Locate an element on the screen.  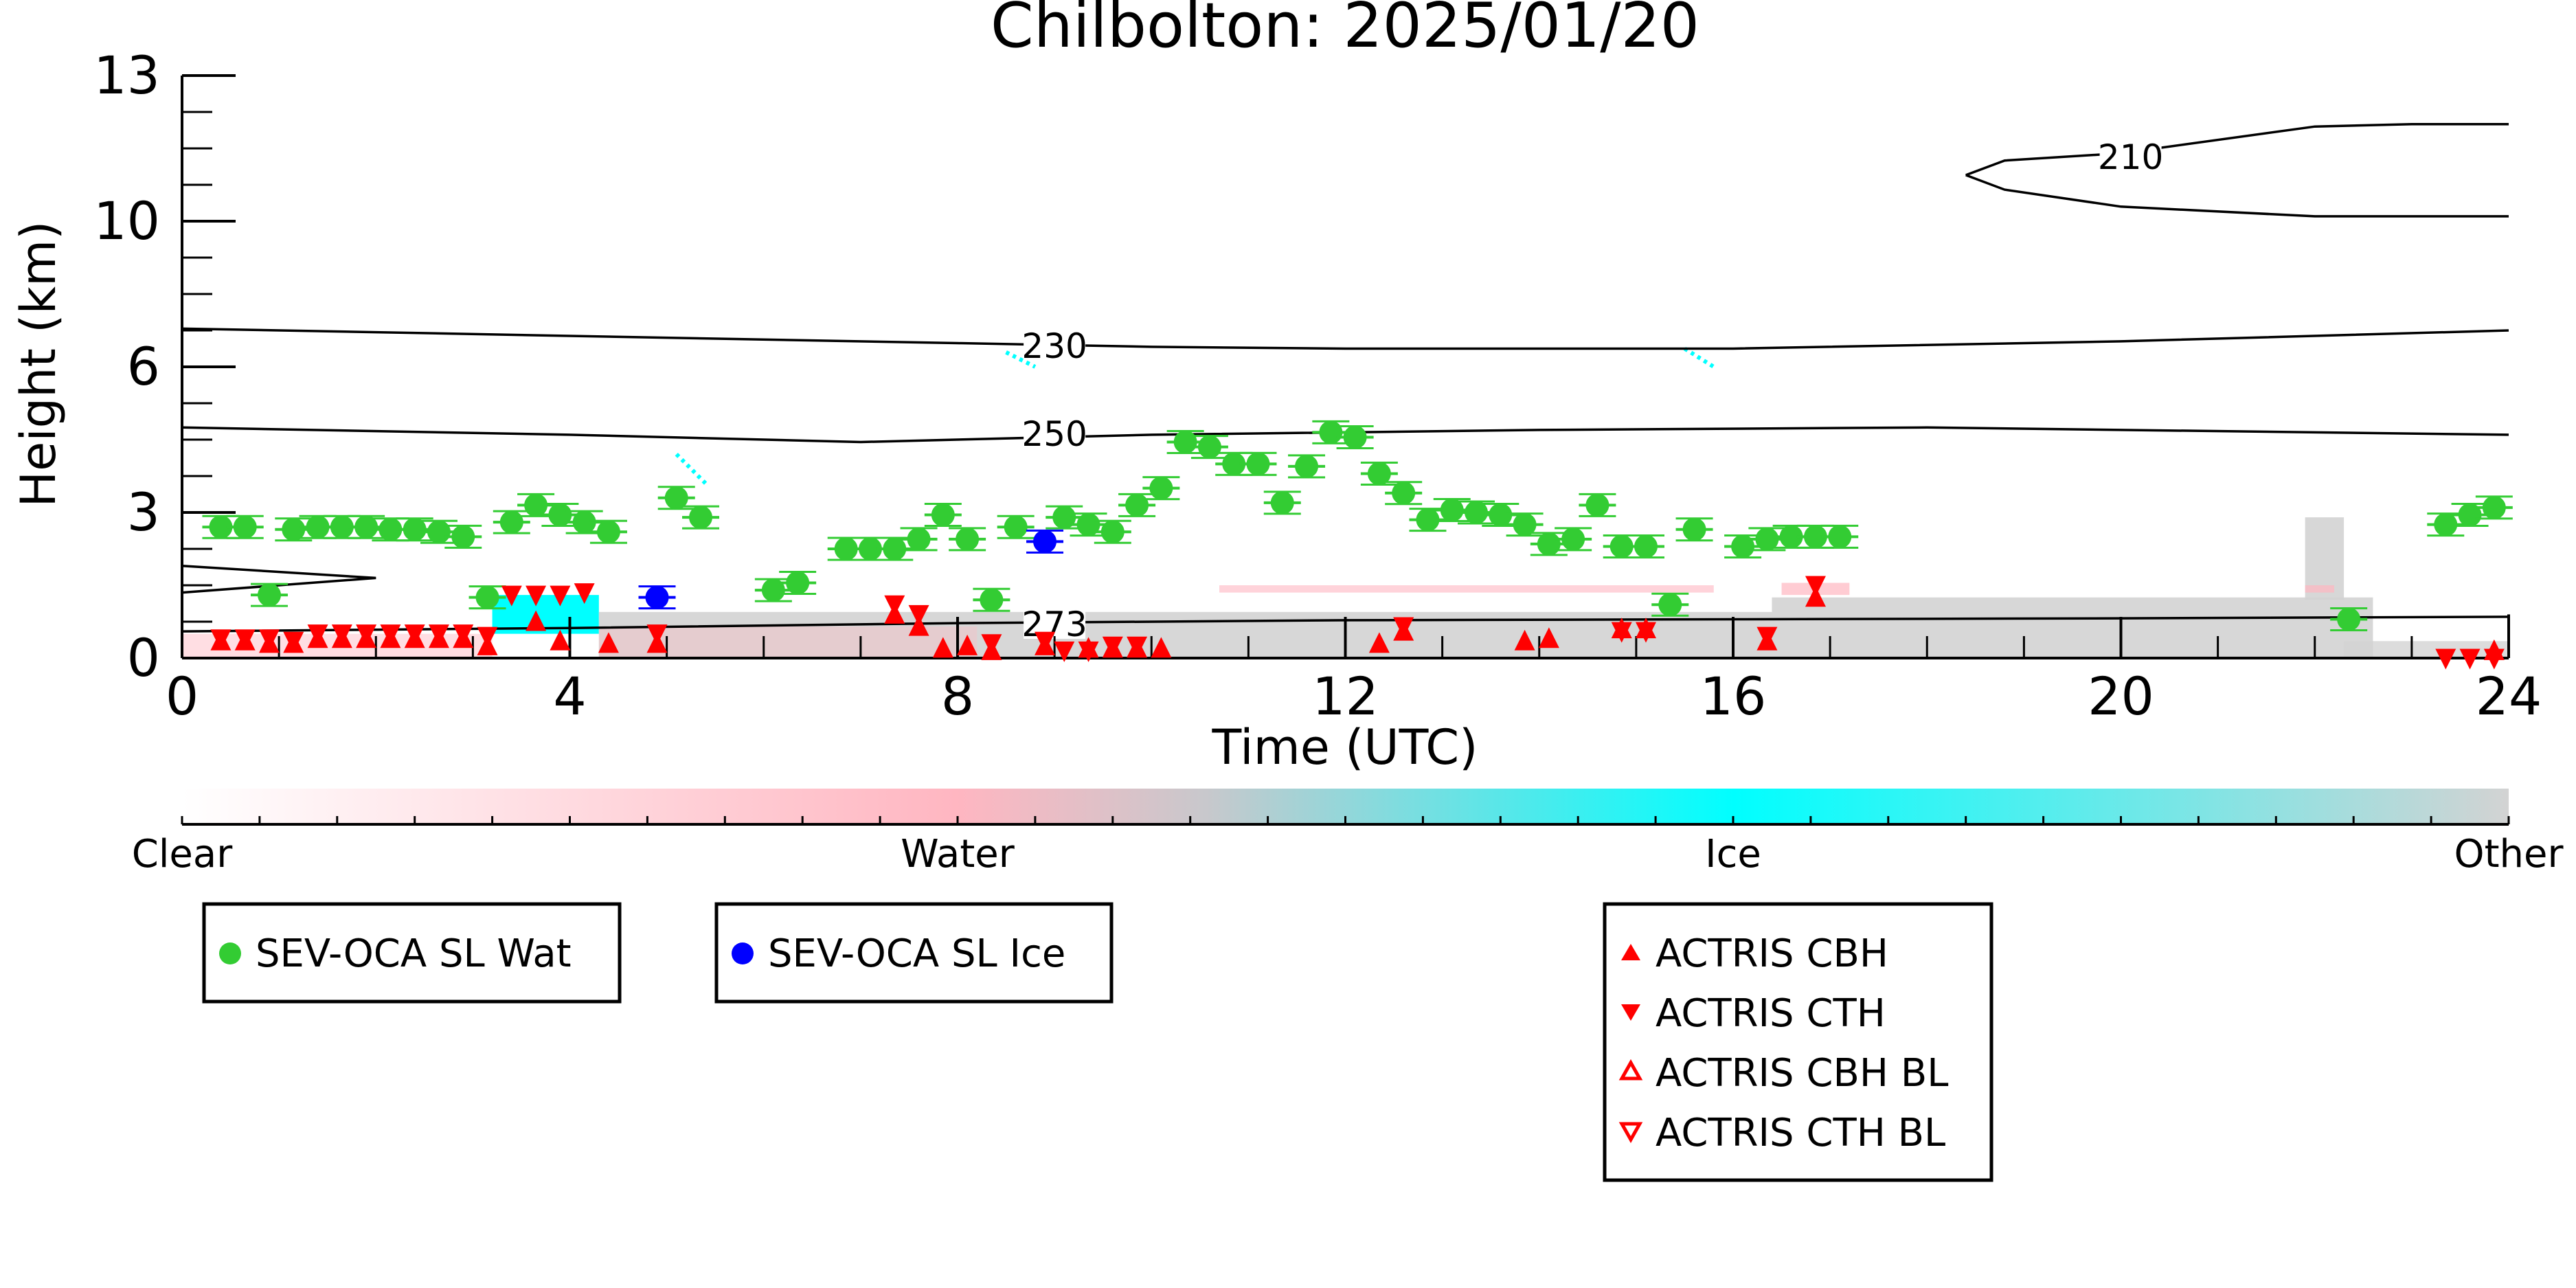
legend-label-cbh: ACTRIS CBH is located at coordinates (1772, 953).